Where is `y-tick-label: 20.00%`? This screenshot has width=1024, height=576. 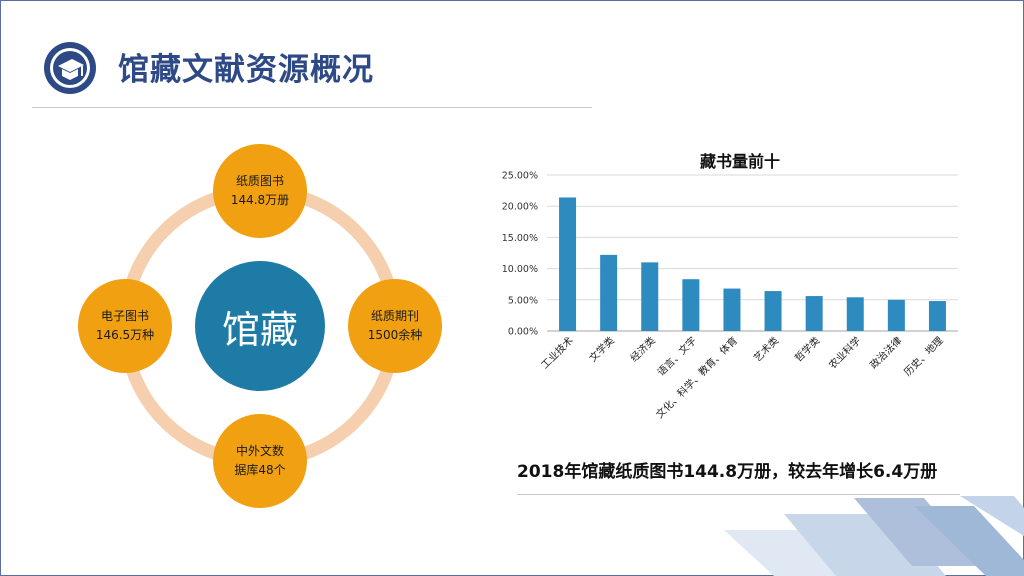 y-tick-label: 20.00% is located at coordinates (520, 207).